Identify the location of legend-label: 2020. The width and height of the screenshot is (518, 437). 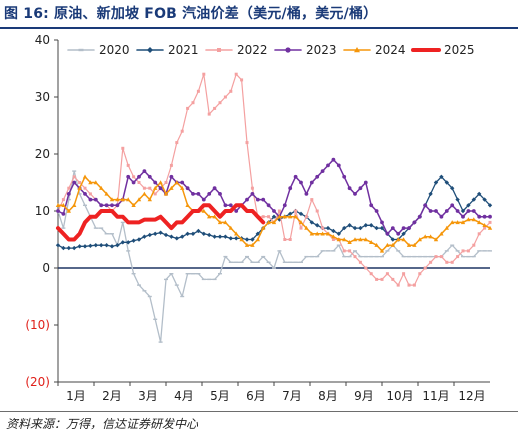
(114, 50).